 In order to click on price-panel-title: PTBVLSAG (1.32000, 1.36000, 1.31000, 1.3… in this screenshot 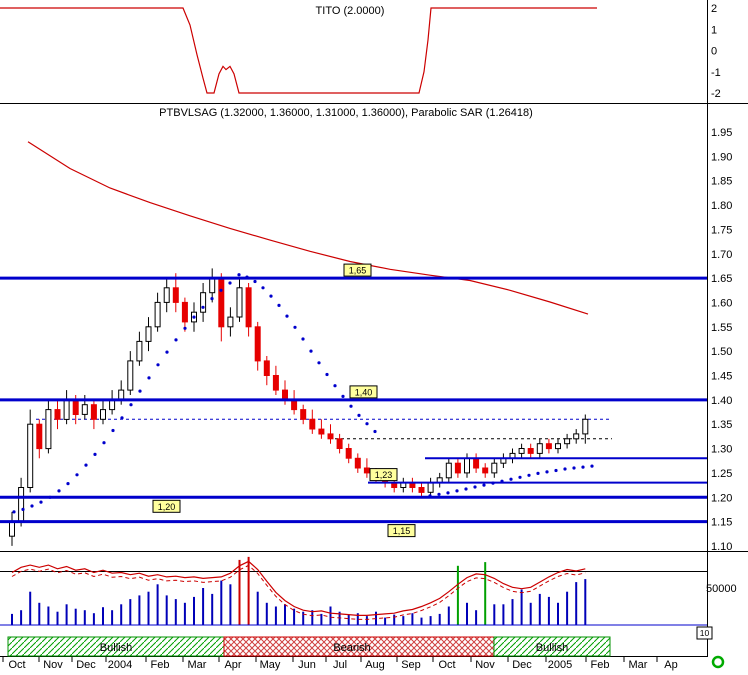, I will do `click(346, 113)`.